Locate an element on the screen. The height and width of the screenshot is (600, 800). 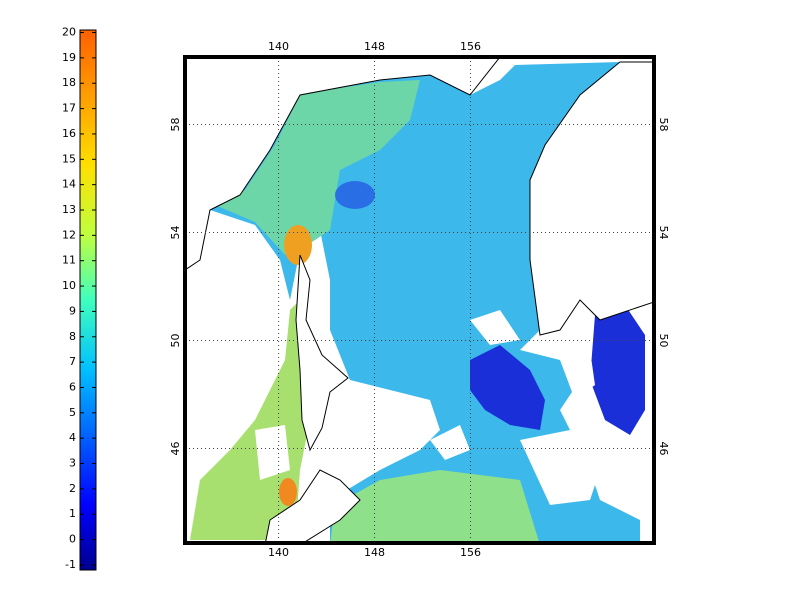
colorbar-tick-label: 17 is located at coordinates (69, 108).